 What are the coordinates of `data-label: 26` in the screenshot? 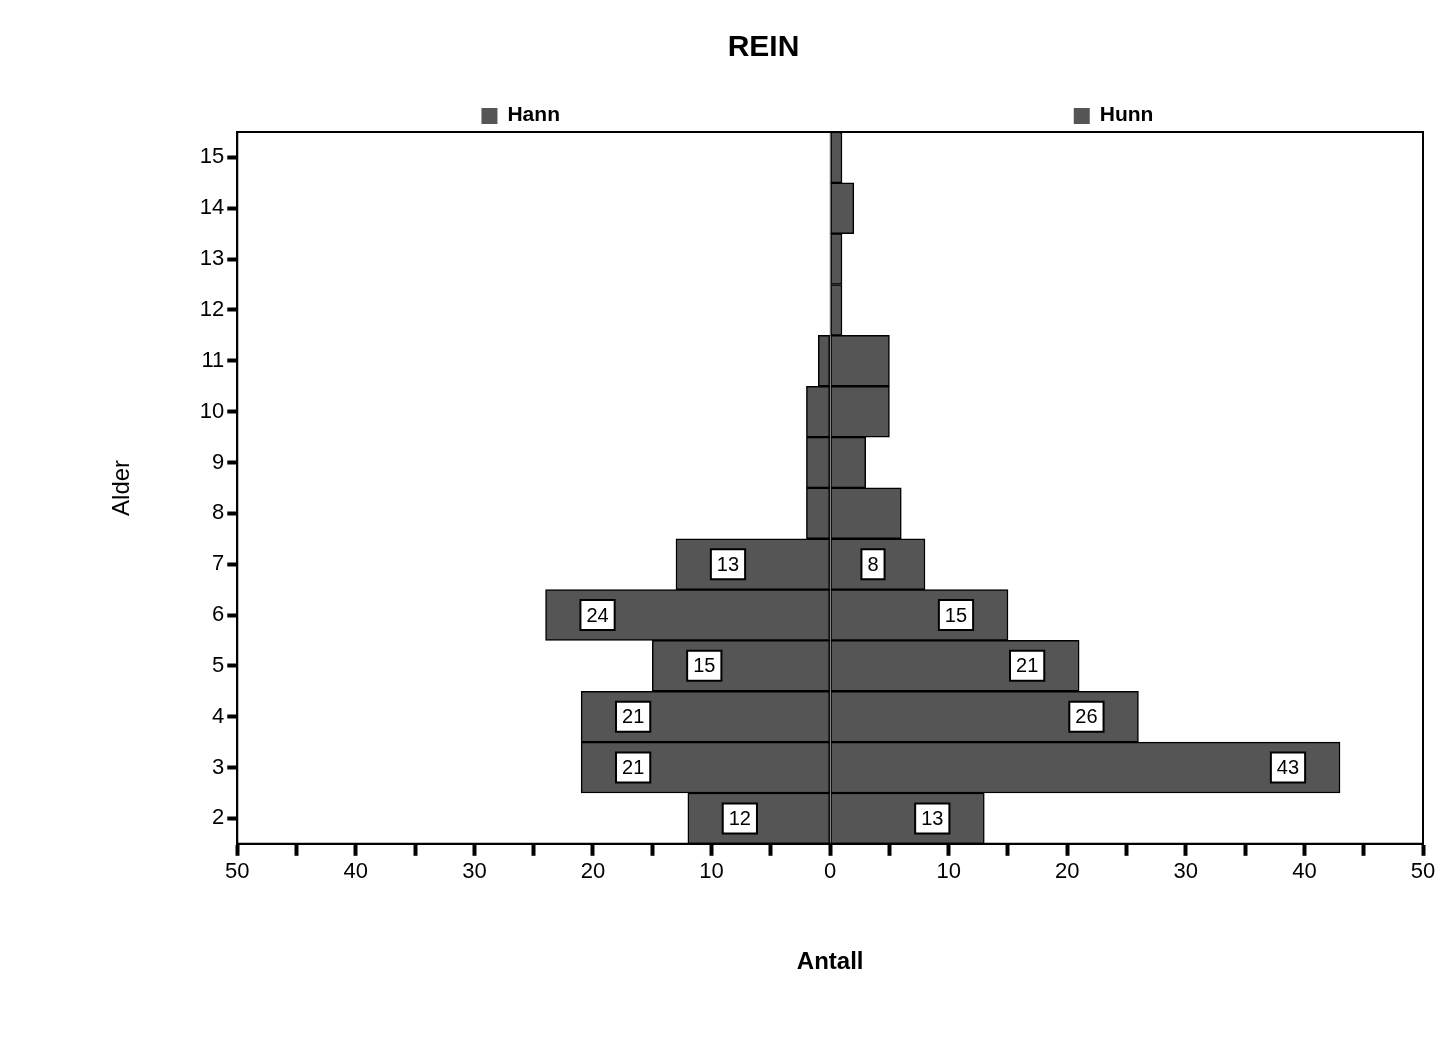 It's located at (1086, 716).